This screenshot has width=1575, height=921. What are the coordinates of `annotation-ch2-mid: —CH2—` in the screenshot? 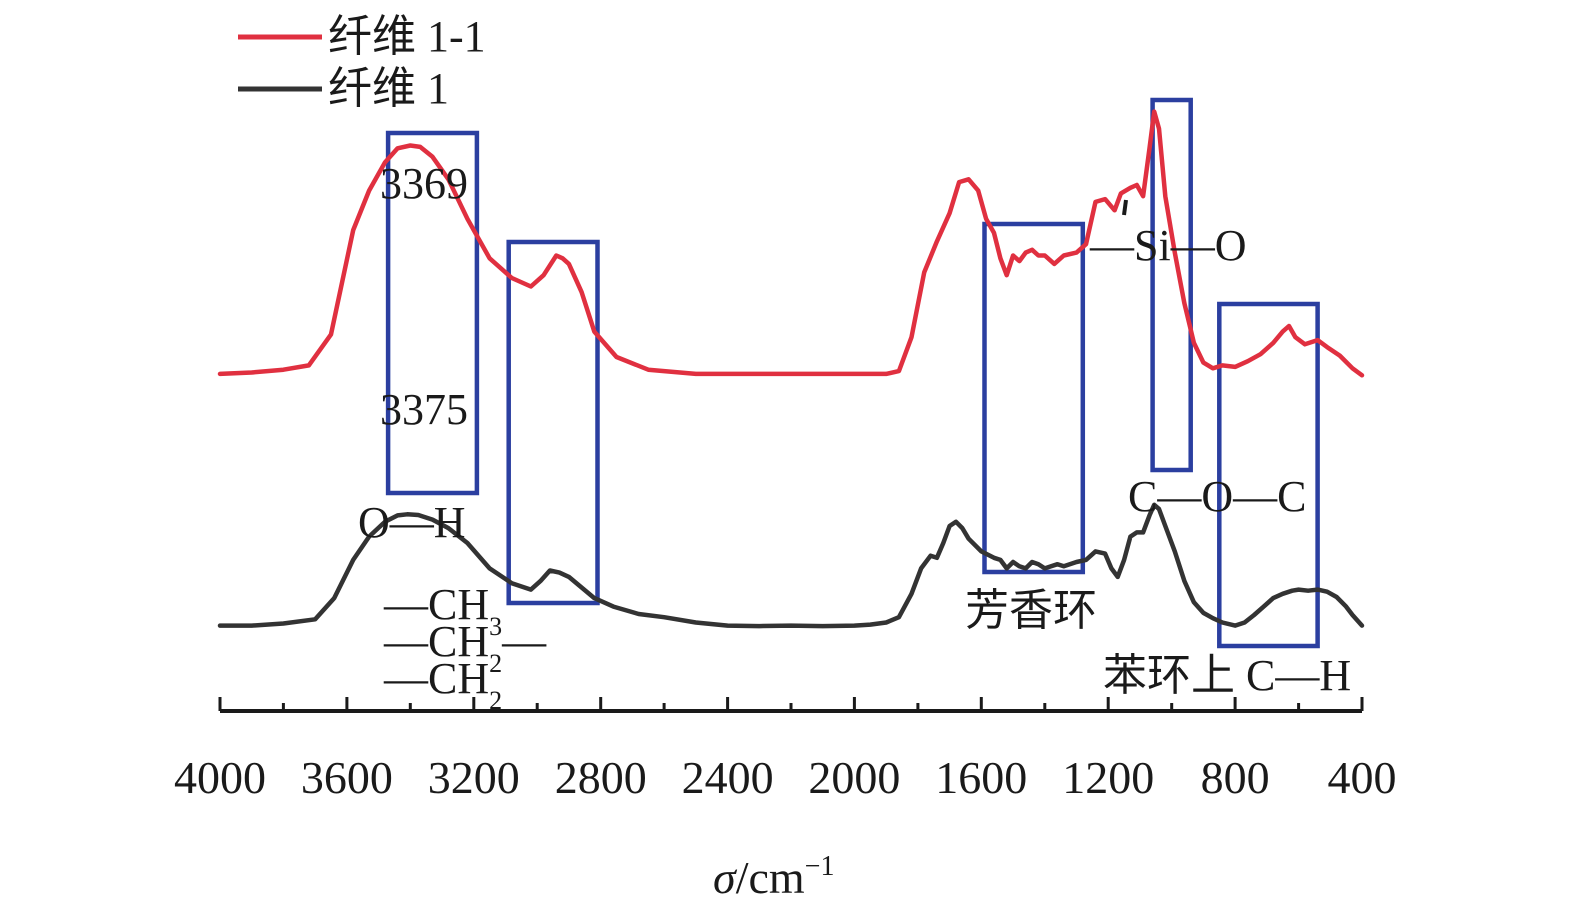 It's located at (465, 647).